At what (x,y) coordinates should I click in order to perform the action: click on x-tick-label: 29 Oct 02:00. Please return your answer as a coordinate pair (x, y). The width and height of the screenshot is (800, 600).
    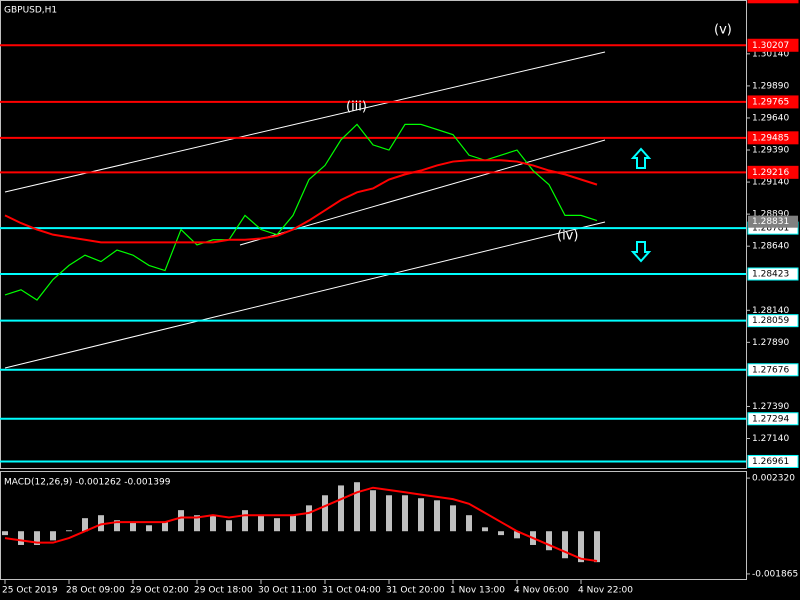
    Looking at the image, I should click on (159, 591).